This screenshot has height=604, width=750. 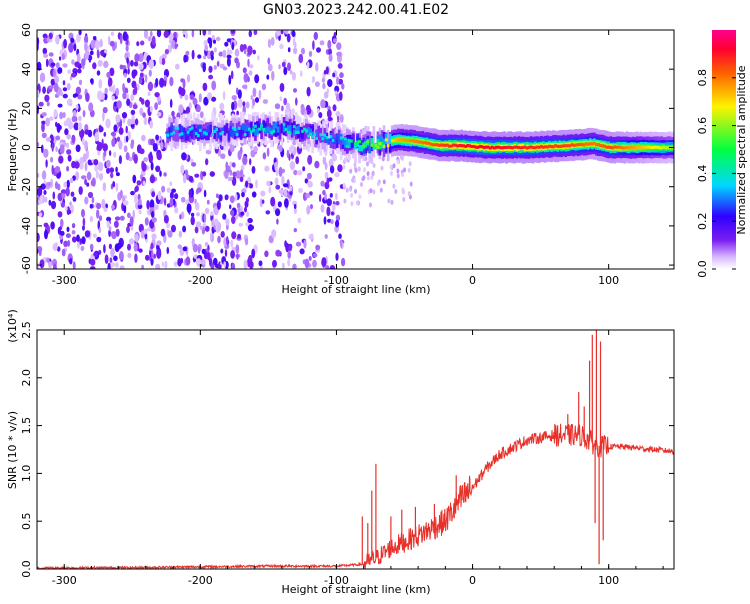 What do you see at coordinates (472, 280) in the screenshot?
I see `x-tick-label: 0` at bounding box center [472, 280].